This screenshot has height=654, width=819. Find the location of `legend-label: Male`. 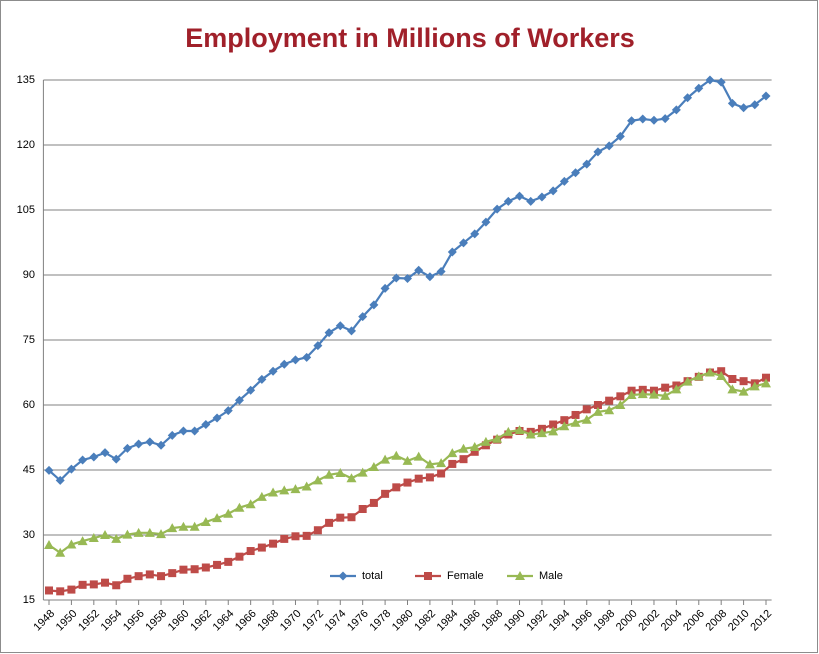

legend-label: Male is located at coordinates (551, 576).